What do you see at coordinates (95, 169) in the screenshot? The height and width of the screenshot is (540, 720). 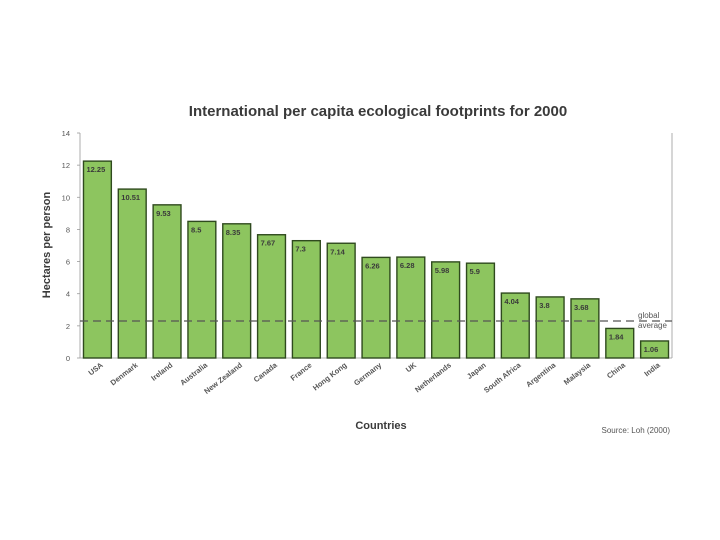 I see `bar-value-label: 12.25` at bounding box center [95, 169].